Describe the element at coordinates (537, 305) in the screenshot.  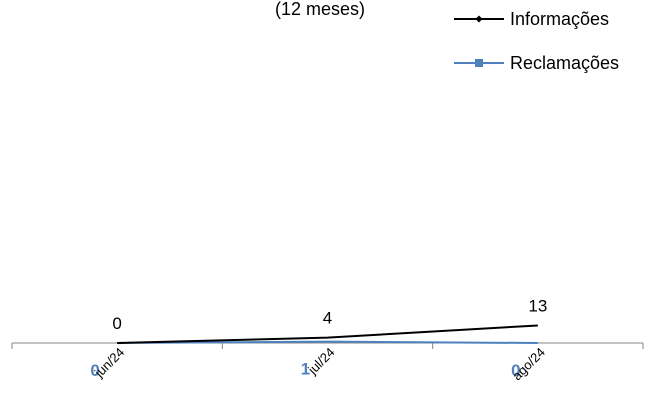
I see `data-label-informacoes: 13` at that location.